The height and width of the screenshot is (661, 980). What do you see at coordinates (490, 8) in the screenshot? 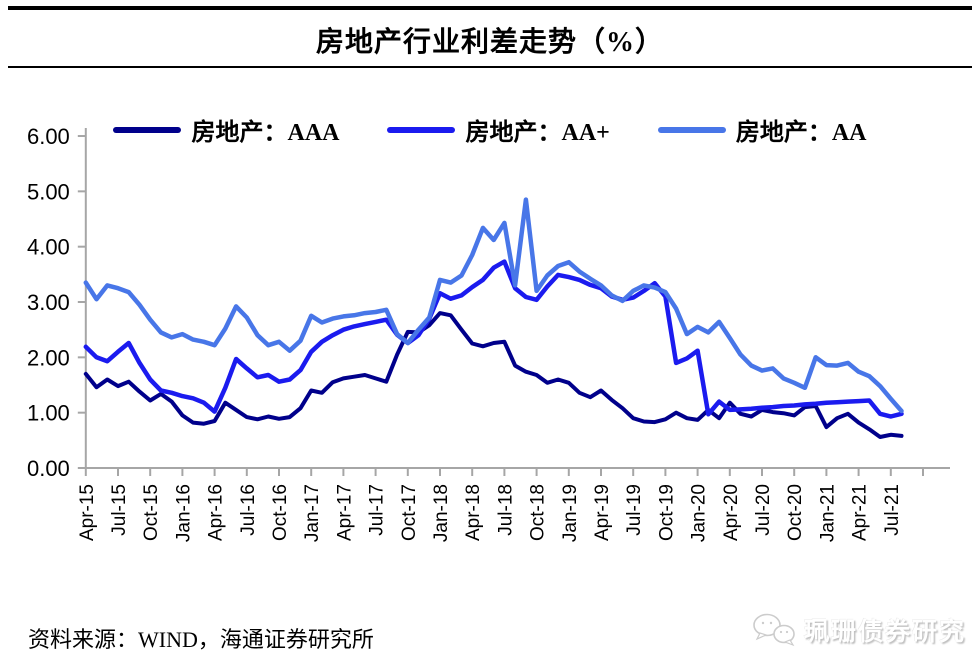
I see `top-rule` at bounding box center [490, 8].